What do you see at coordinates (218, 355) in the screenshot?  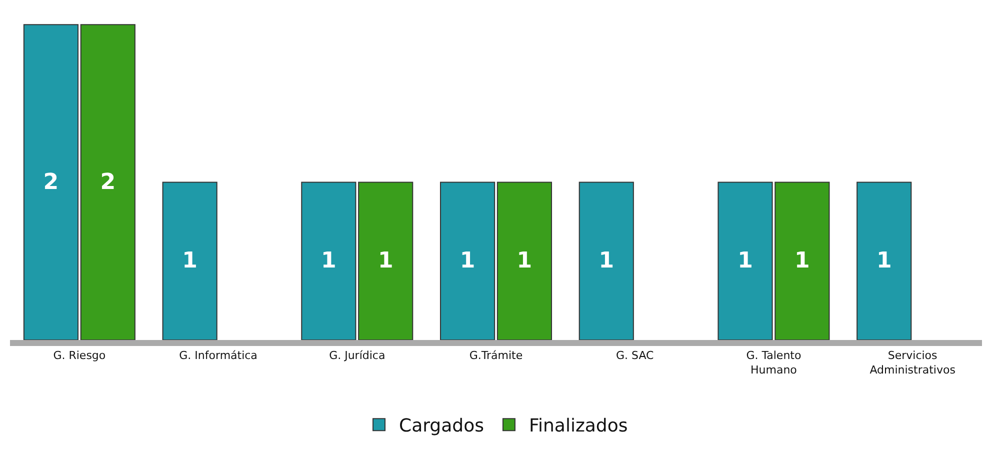 I see `x-tick-label: G. Informática` at bounding box center [218, 355].